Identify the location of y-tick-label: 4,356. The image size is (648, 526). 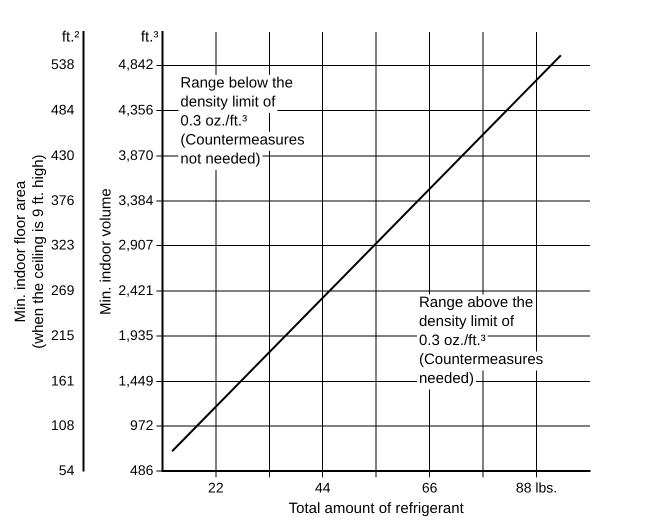
(136, 109).